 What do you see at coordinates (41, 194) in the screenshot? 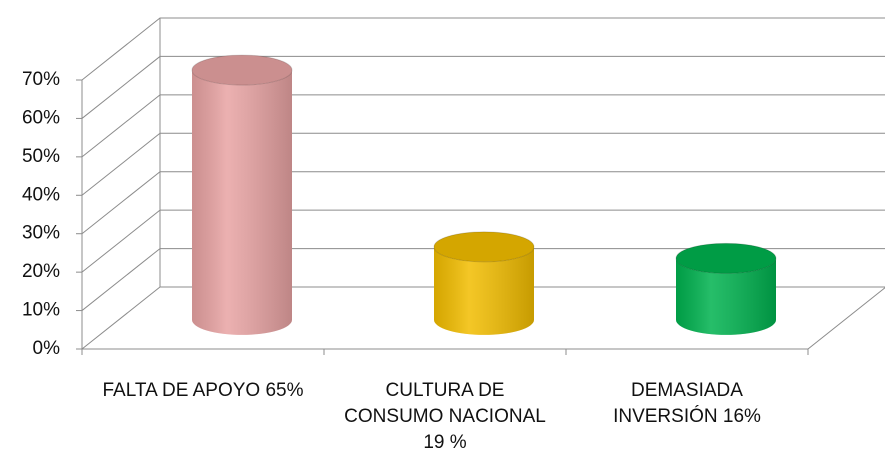
I see `y-tick-label: 40%` at bounding box center [41, 194].